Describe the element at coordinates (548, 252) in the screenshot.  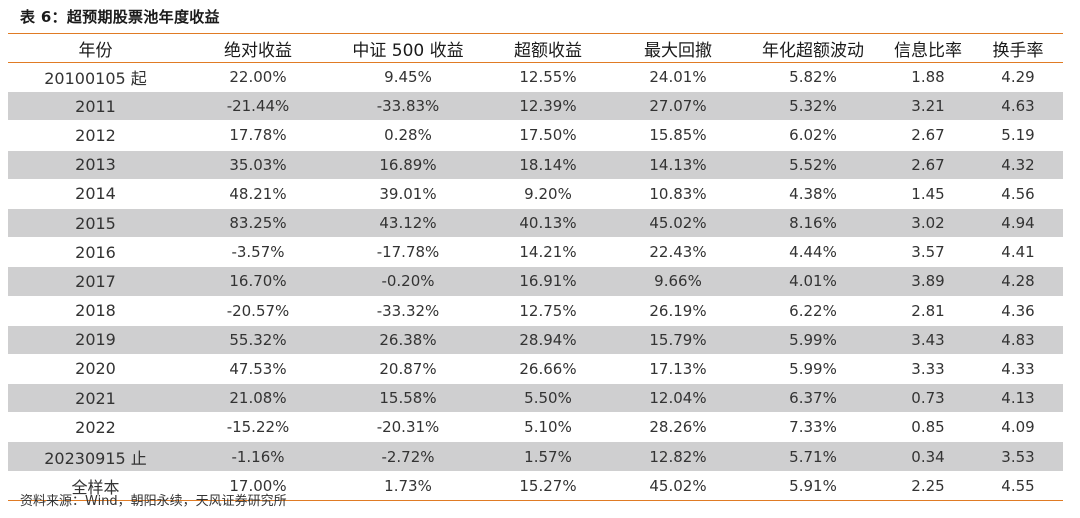
I see `cell-excess-return: 14.21%` at that location.